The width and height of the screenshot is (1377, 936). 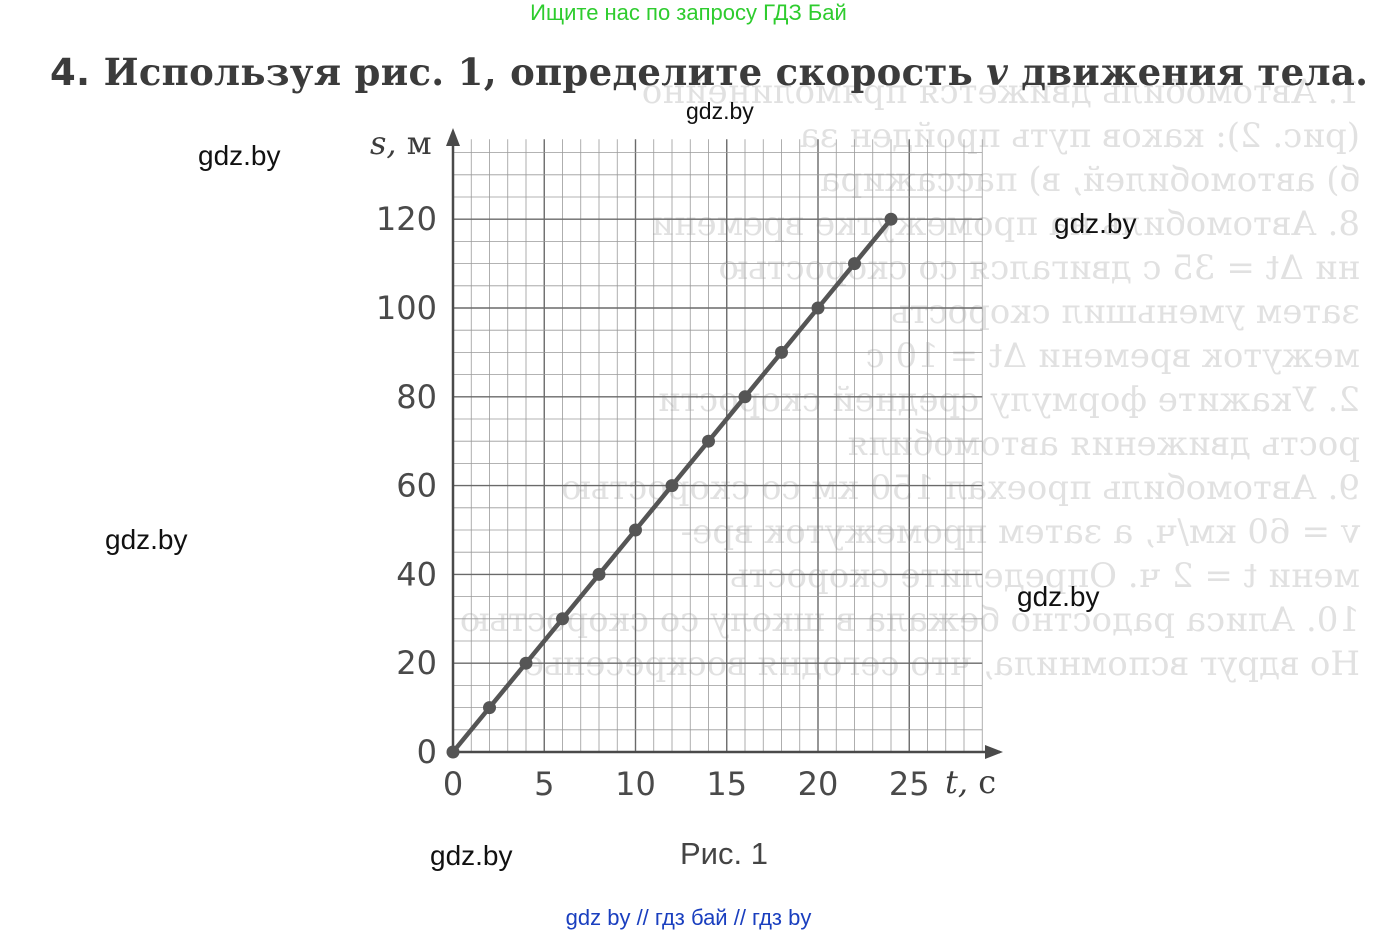 I want to click on top-banner: Ищите нас по запросу ГДЗ Бай, so click(x=688, y=12).